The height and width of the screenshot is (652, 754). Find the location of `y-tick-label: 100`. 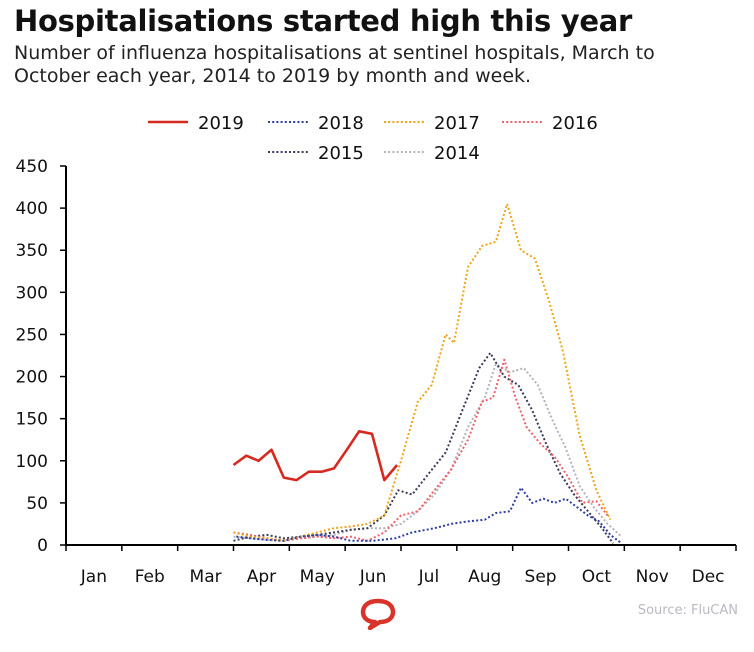

y-tick-label: 100 is located at coordinates (32, 462).